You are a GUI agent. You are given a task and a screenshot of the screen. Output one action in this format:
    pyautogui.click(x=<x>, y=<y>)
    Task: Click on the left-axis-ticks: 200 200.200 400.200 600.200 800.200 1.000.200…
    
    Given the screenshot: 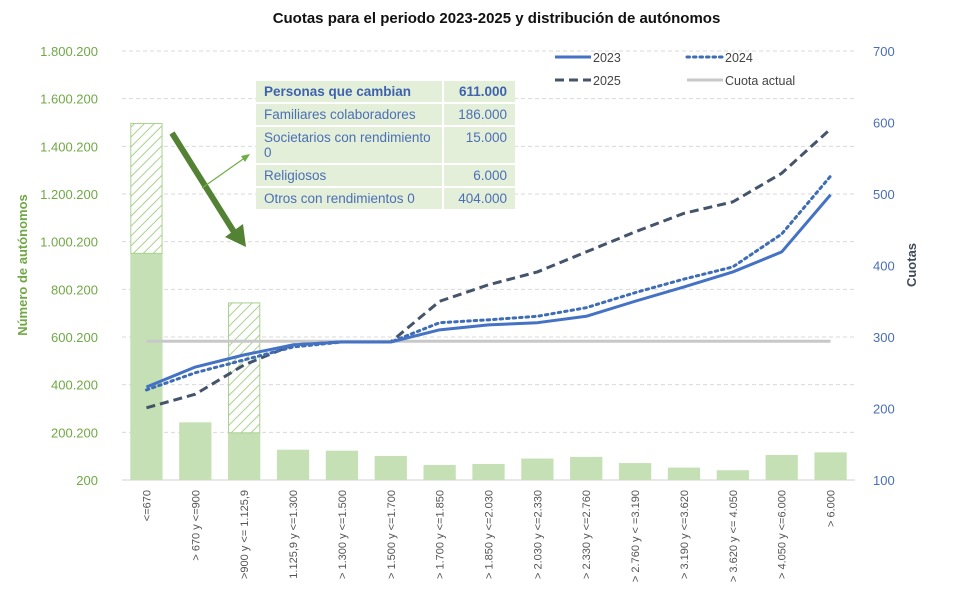 What is the action you would take?
    pyautogui.click(x=69, y=266)
    